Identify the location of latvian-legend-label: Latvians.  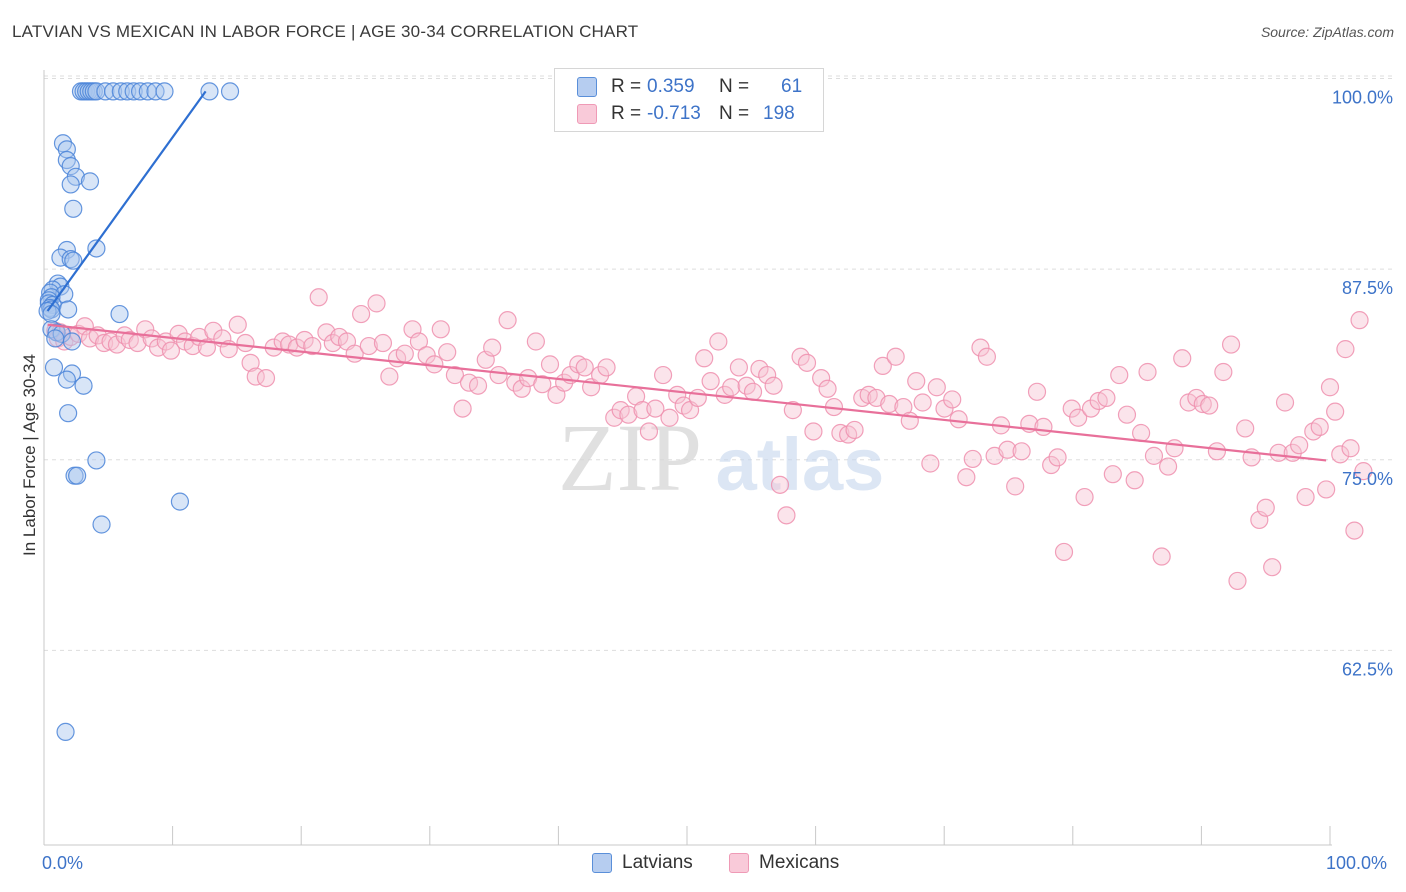
(657, 862).